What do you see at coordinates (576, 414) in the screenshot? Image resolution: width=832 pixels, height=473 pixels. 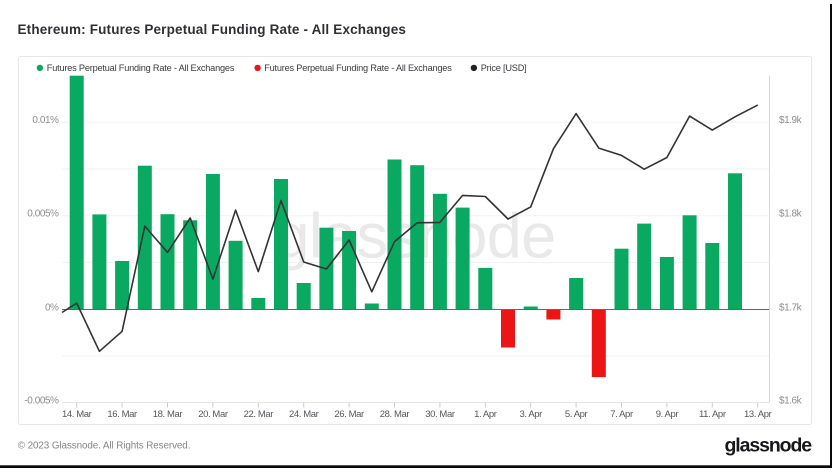 I see `svg-text: 5. Apr` at bounding box center [576, 414].